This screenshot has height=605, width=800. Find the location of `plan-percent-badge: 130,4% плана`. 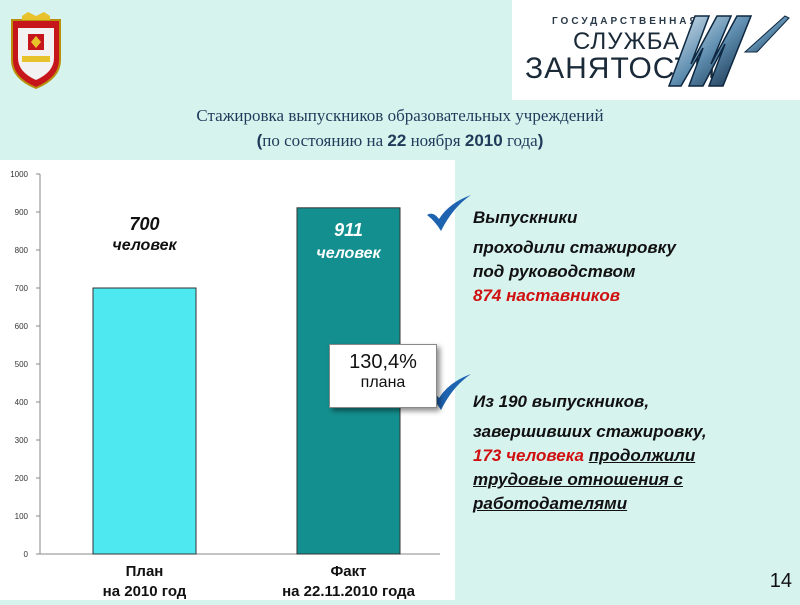

plan-percent-badge: 130,4% плана is located at coordinates (383, 376).